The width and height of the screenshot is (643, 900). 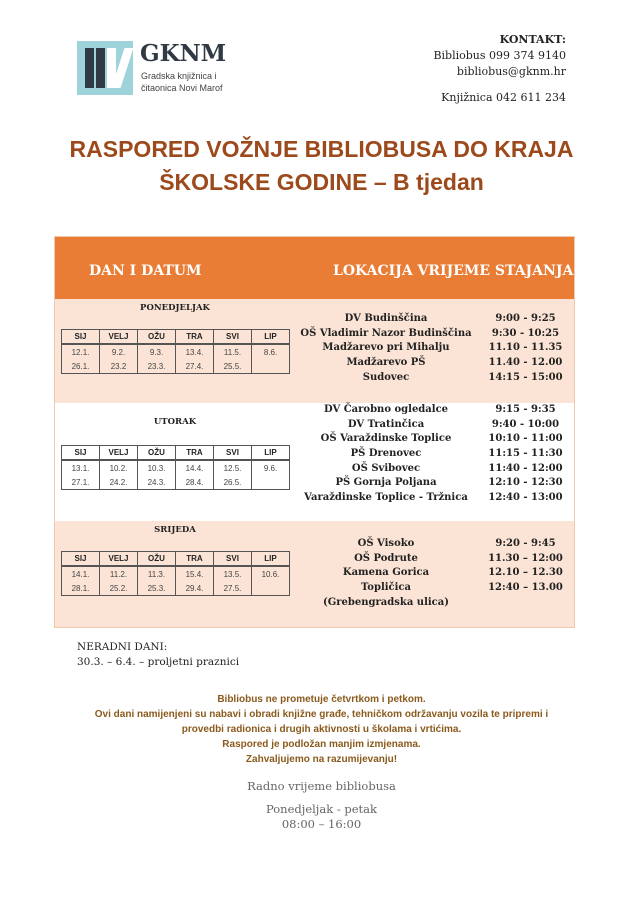 What do you see at coordinates (499, 55) in the screenshot?
I see `bibliobus-phone: Bibliobus 099 374 9140` at bounding box center [499, 55].